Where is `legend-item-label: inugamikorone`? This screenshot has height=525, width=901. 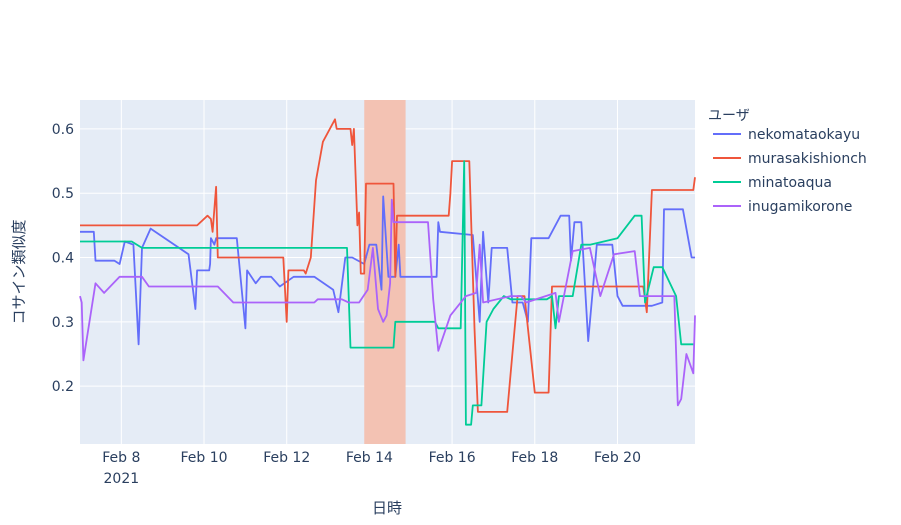
legend-item-label: inugamikorone is located at coordinates (800, 207).